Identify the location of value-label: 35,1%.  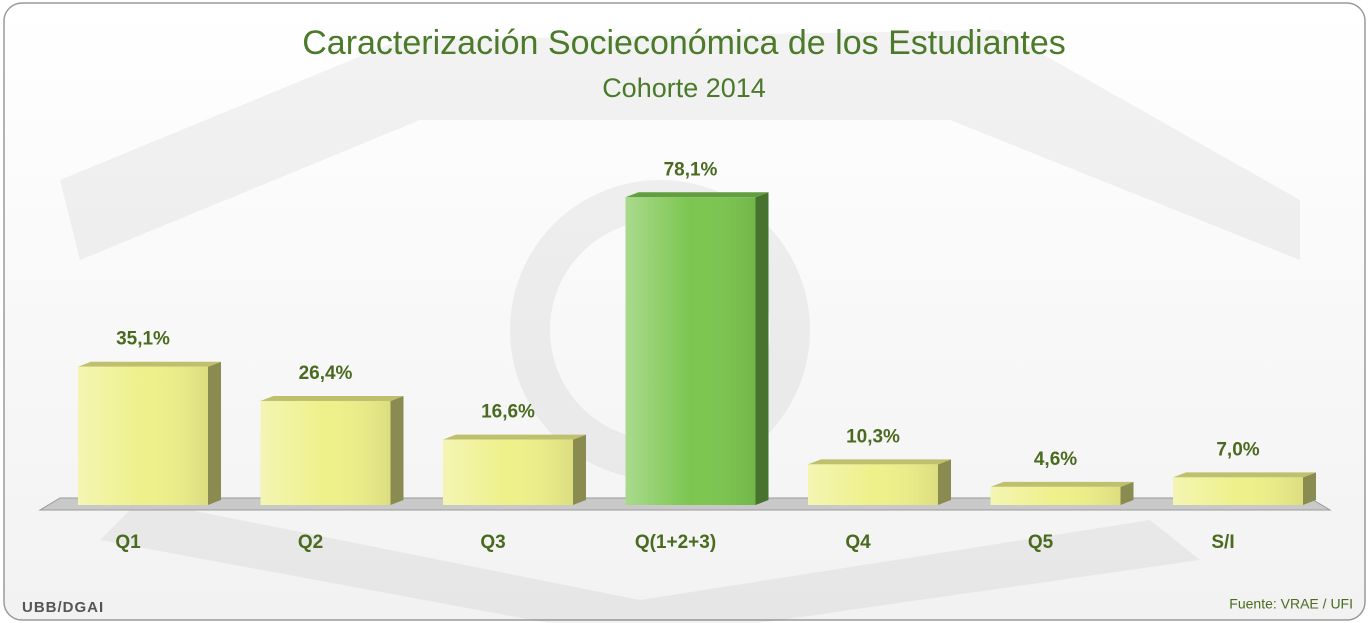
(143, 339).